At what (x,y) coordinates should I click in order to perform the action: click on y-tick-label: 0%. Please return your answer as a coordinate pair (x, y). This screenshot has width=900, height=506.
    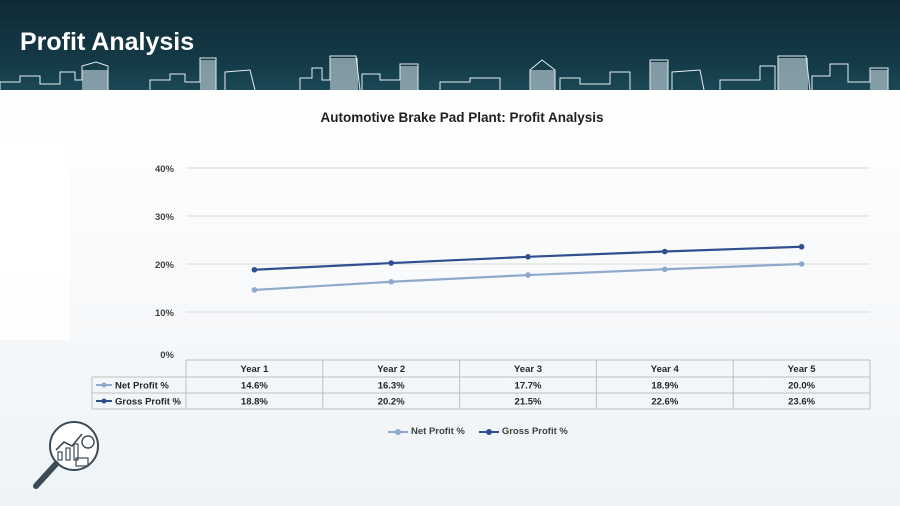
    Looking at the image, I should click on (167, 355).